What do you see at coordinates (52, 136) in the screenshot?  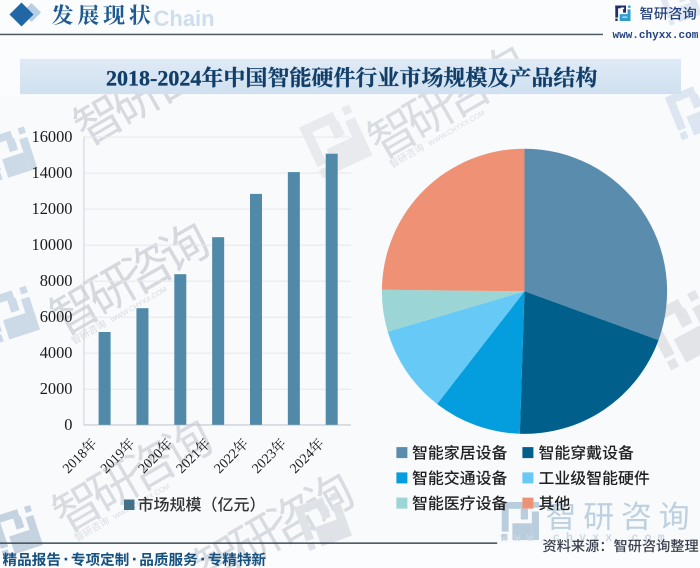 I see `svg-text: 16000` at bounding box center [52, 136].